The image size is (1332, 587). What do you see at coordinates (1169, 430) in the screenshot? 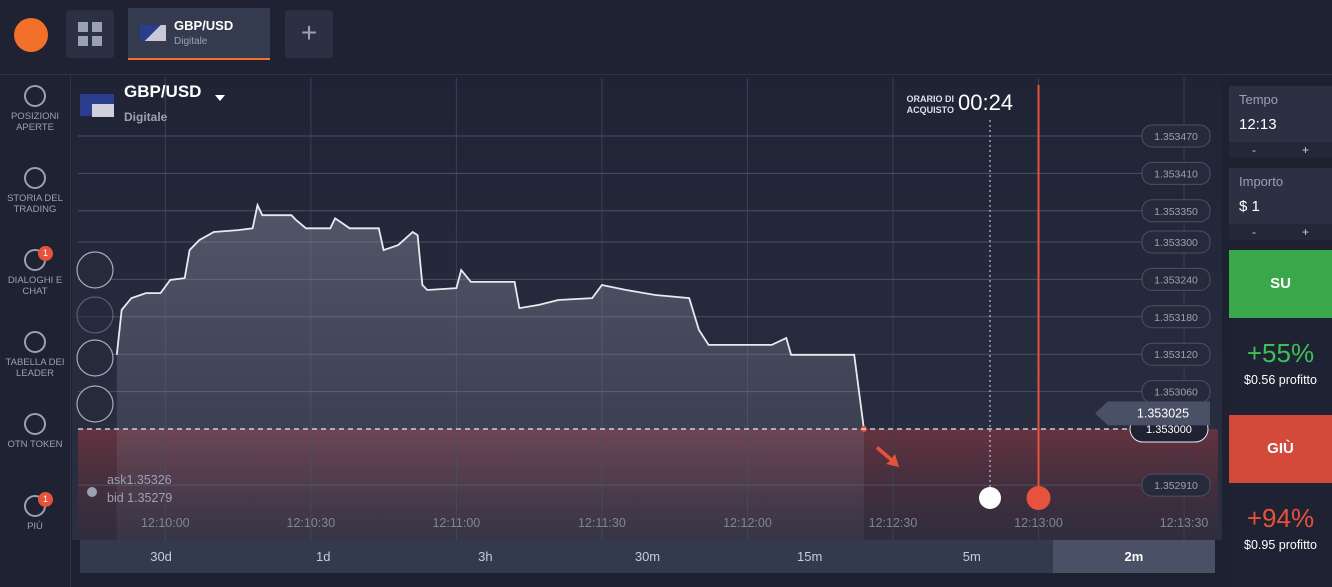
I see `strike-label: 1.353000` at bounding box center [1169, 430].